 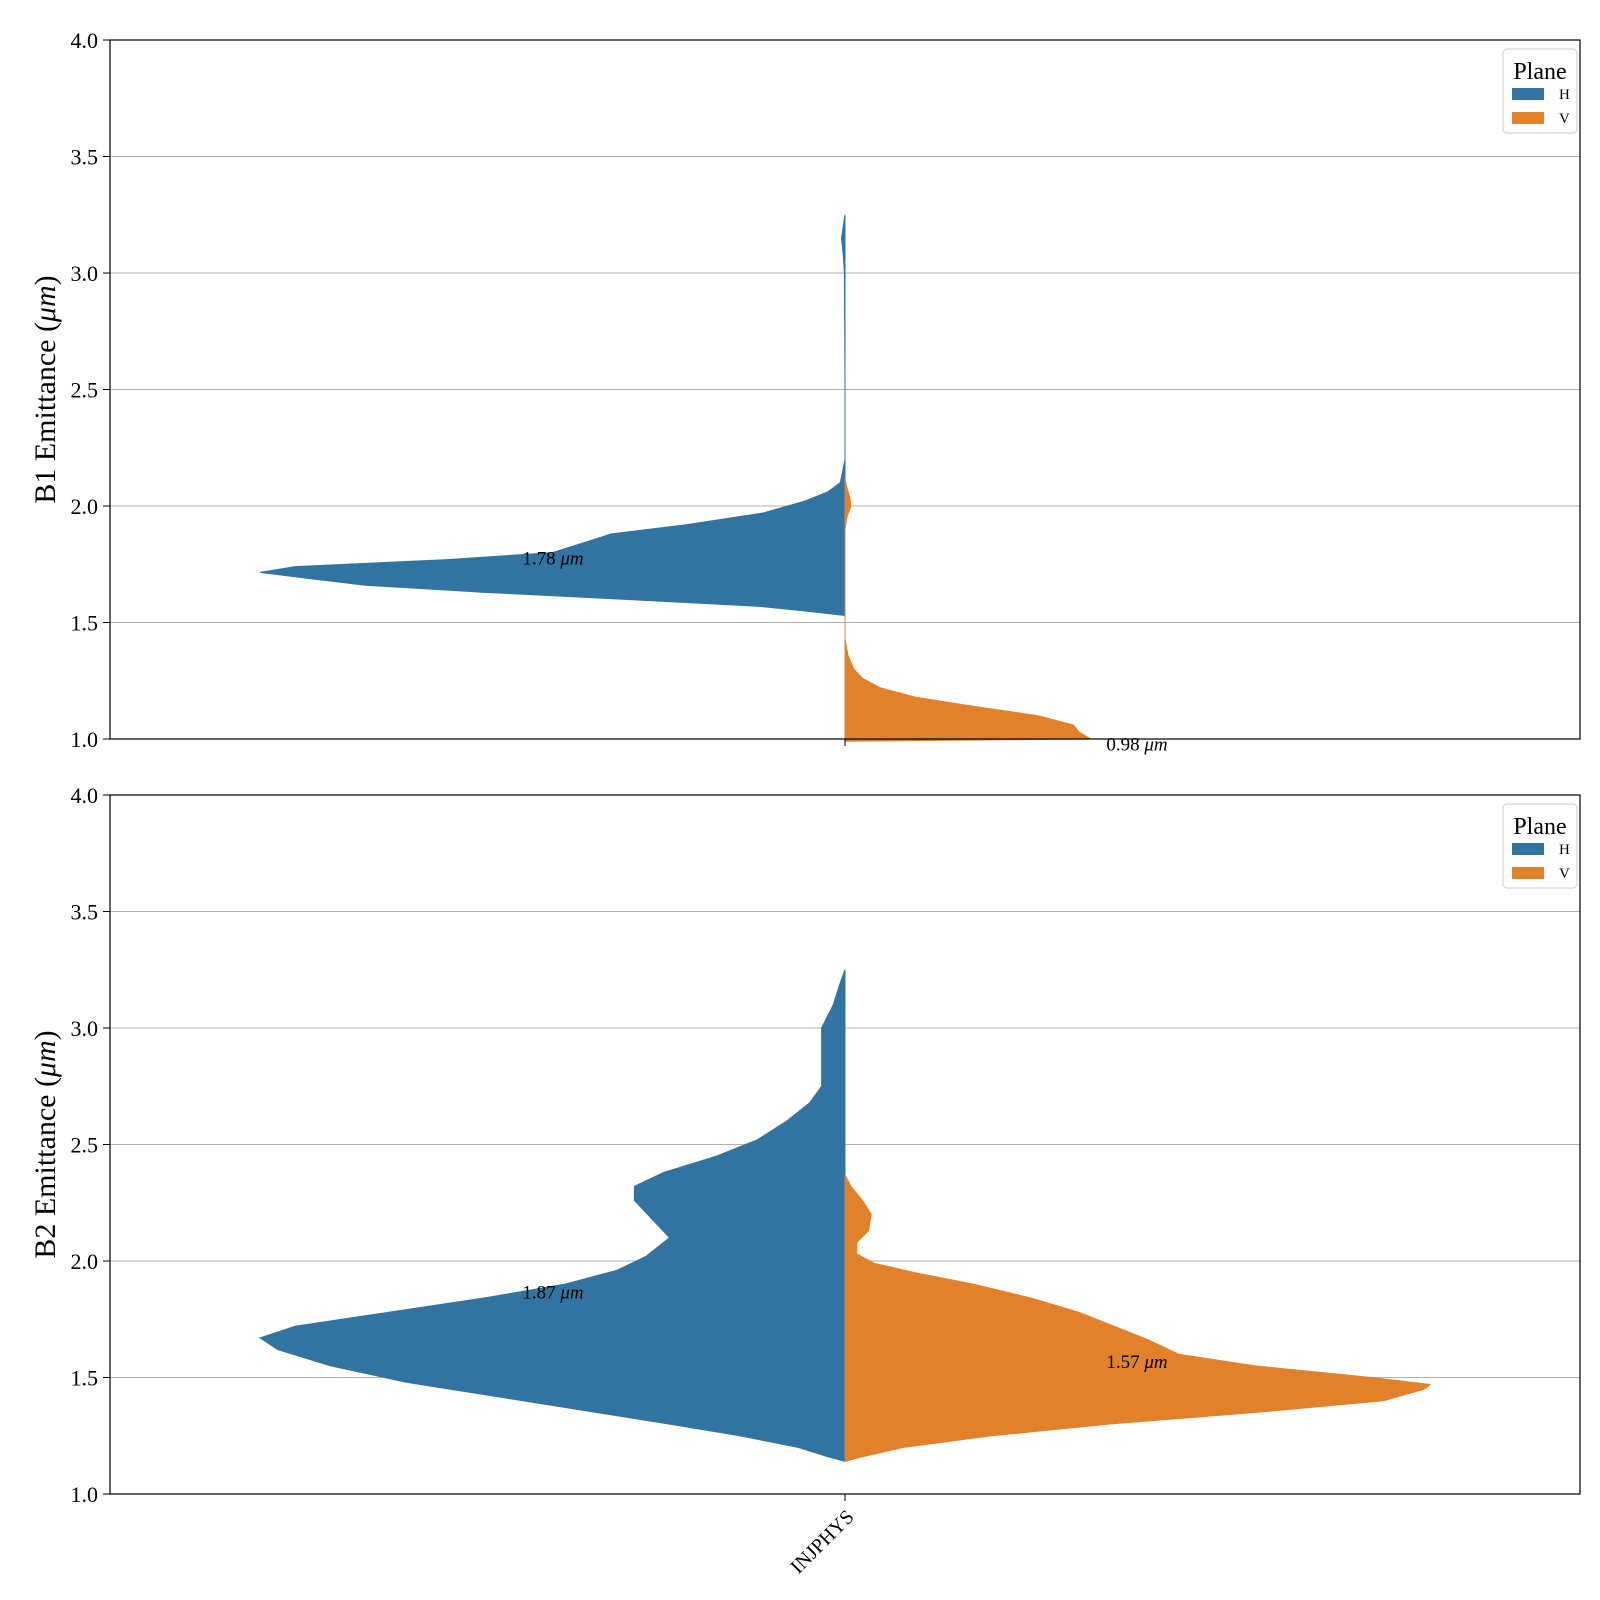 I want to click on median-value: 1.78, so click(x=538, y=558).